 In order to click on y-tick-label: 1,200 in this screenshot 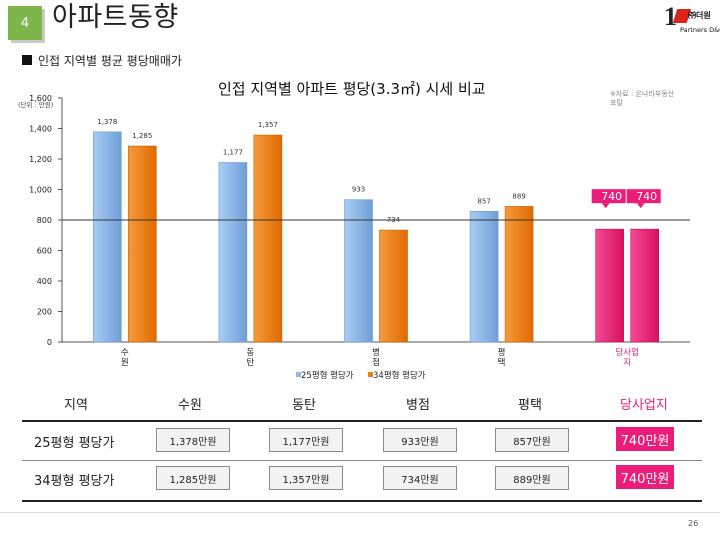, I will do `click(40, 159)`.